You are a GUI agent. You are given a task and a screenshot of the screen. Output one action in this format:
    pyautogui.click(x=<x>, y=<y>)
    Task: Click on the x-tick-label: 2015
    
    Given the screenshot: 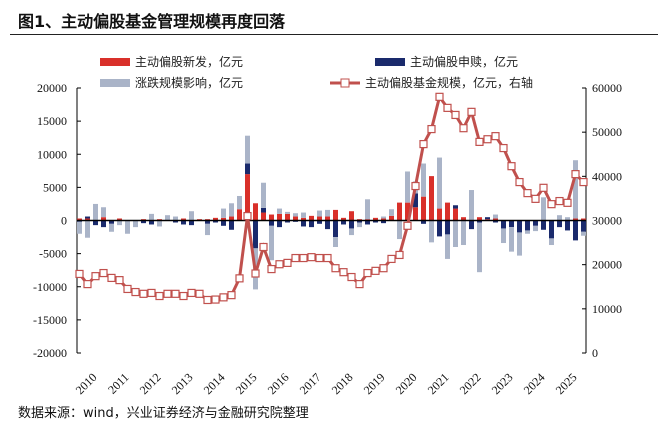 What is the action you would take?
    pyautogui.click(x=246, y=383)
    